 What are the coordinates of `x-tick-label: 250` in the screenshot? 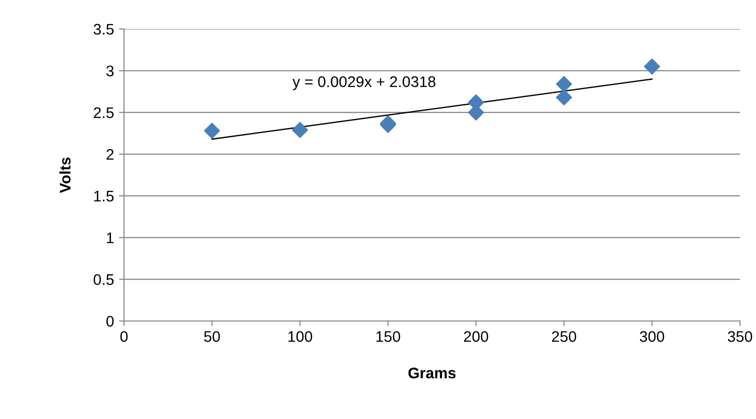 It's located at (564, 336).